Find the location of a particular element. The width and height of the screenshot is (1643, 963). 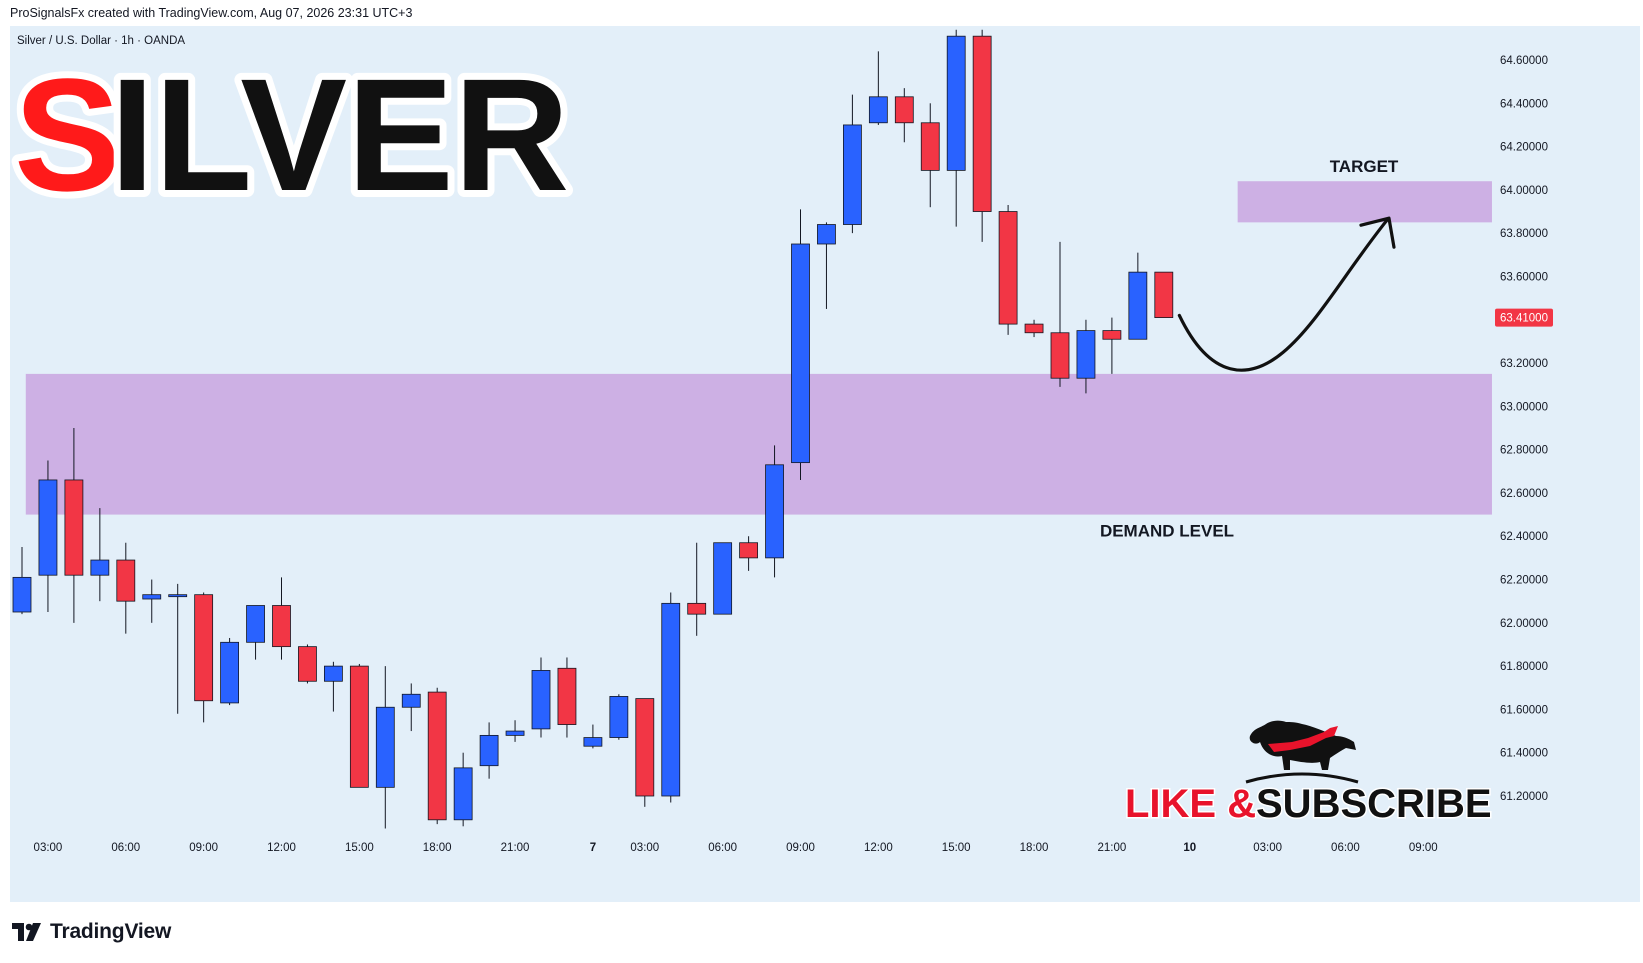

y-tick-label: 61.60000 is located at coordinates (1524, 710).